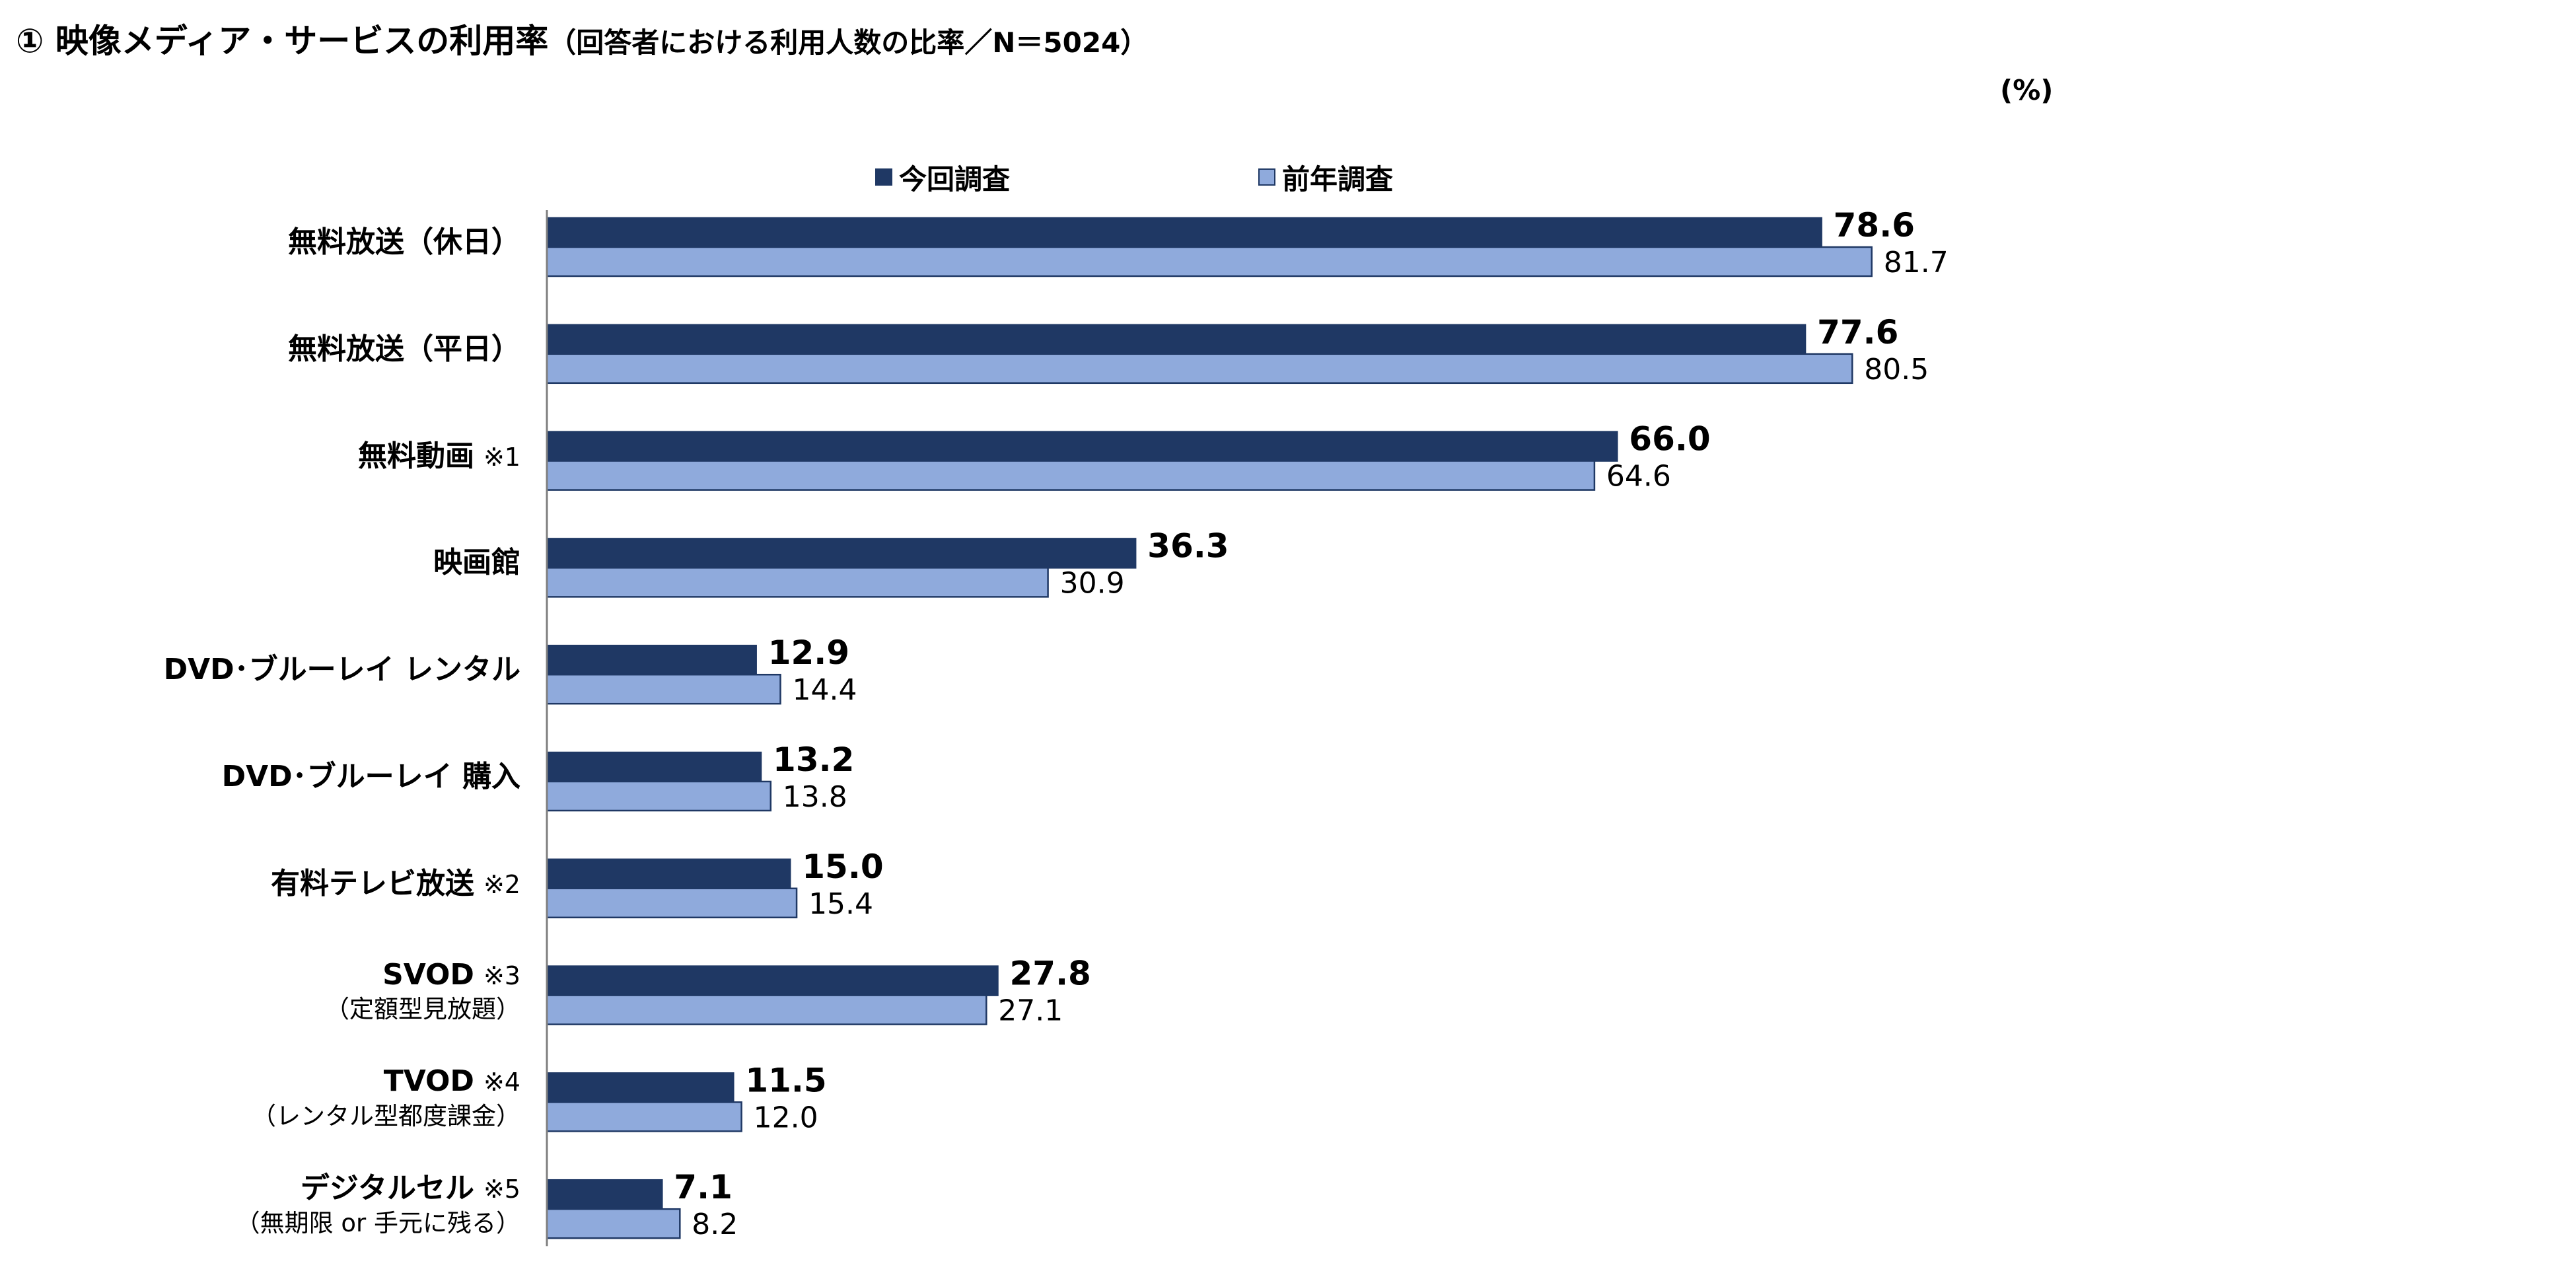 The image size is (2576, 1277). Describe the element at coordinates (1092, 583) in the screenshot. I see `data-label-previous: 30.9` at that location.